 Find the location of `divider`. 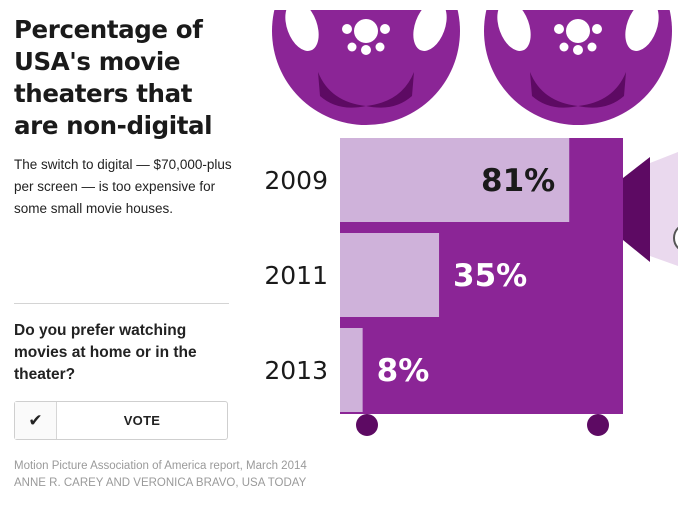

divider is located at coordinates (121, 303).